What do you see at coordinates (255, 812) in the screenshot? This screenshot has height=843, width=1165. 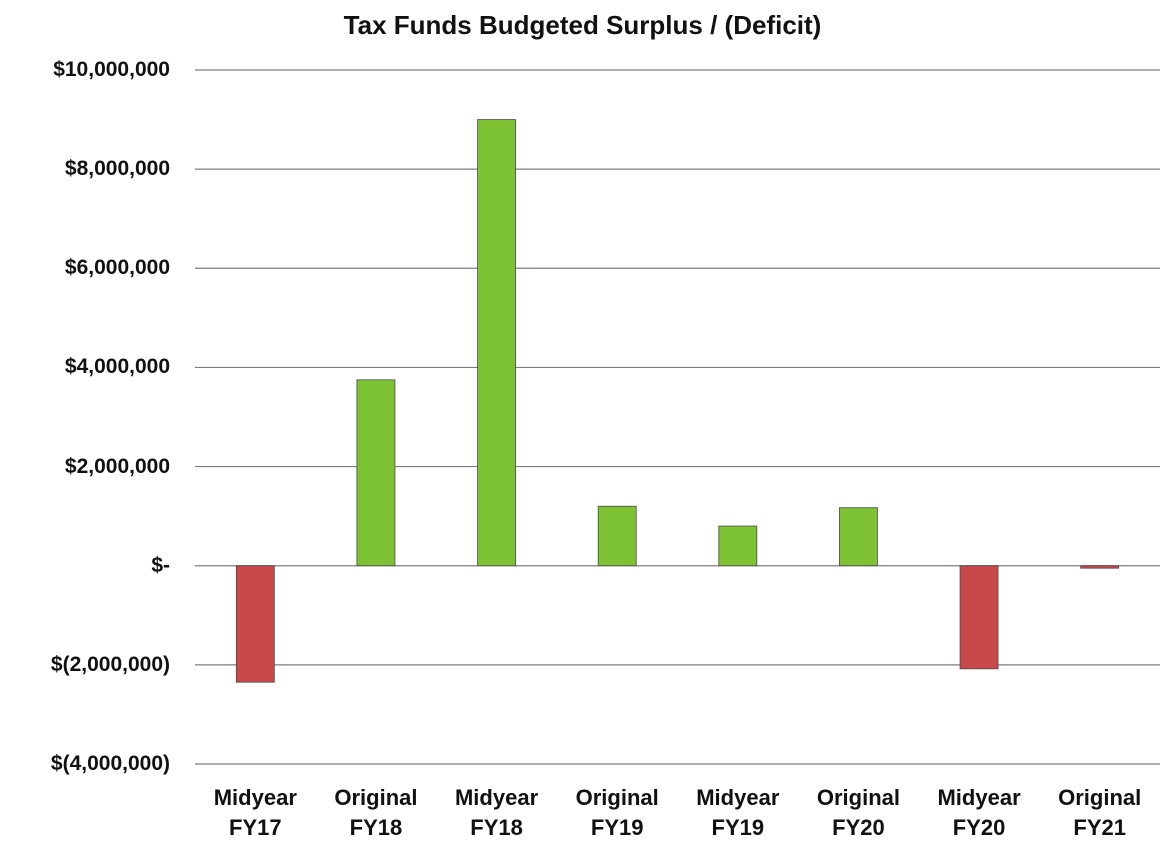 I see `x-tick-label: Midyear FY17` at bounding box center [255, 812].